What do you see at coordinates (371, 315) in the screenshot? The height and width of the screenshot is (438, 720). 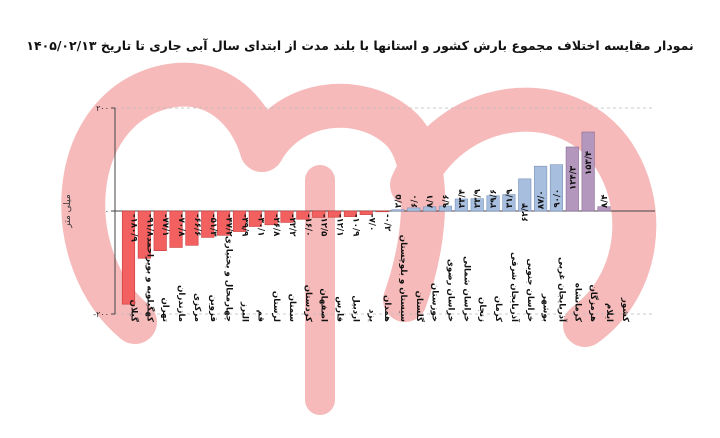 I see `category-label-15: یزد` at bounding box center [371, 315].